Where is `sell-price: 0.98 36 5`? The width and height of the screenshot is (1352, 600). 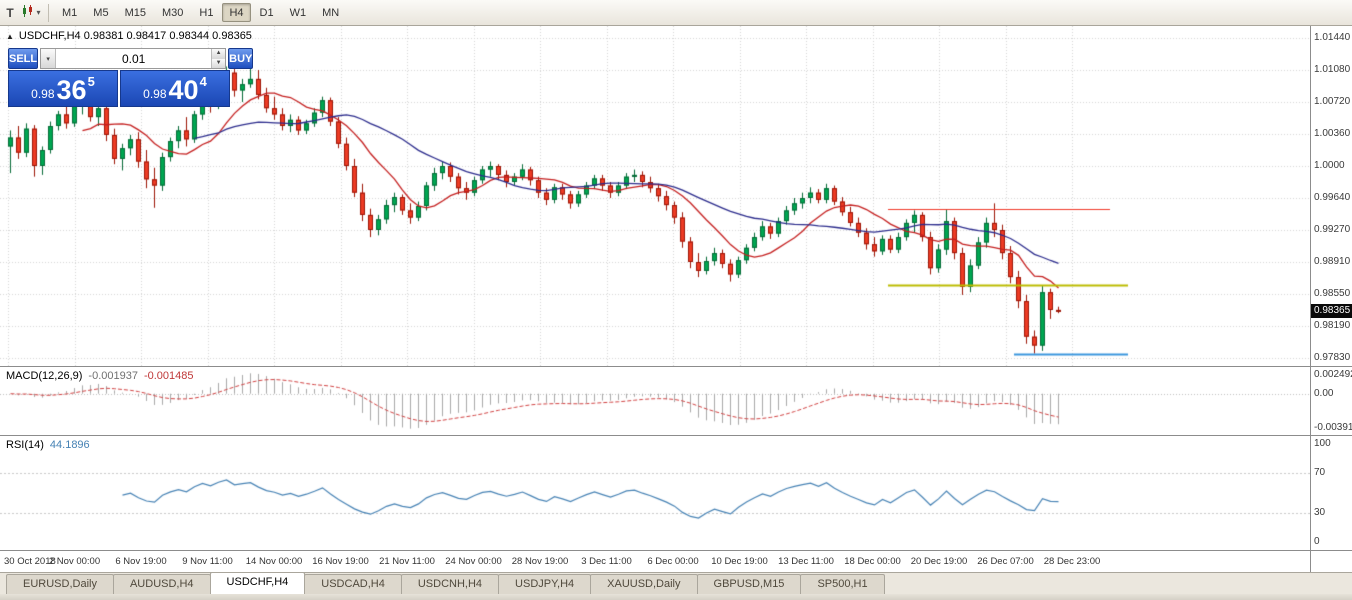 sell-price: 0.98 36 5 is located at coordinates (63, 88).